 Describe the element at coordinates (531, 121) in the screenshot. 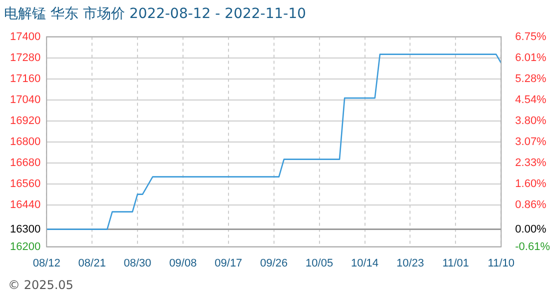

I see `y2-tick-label: 3.80%` at that location.